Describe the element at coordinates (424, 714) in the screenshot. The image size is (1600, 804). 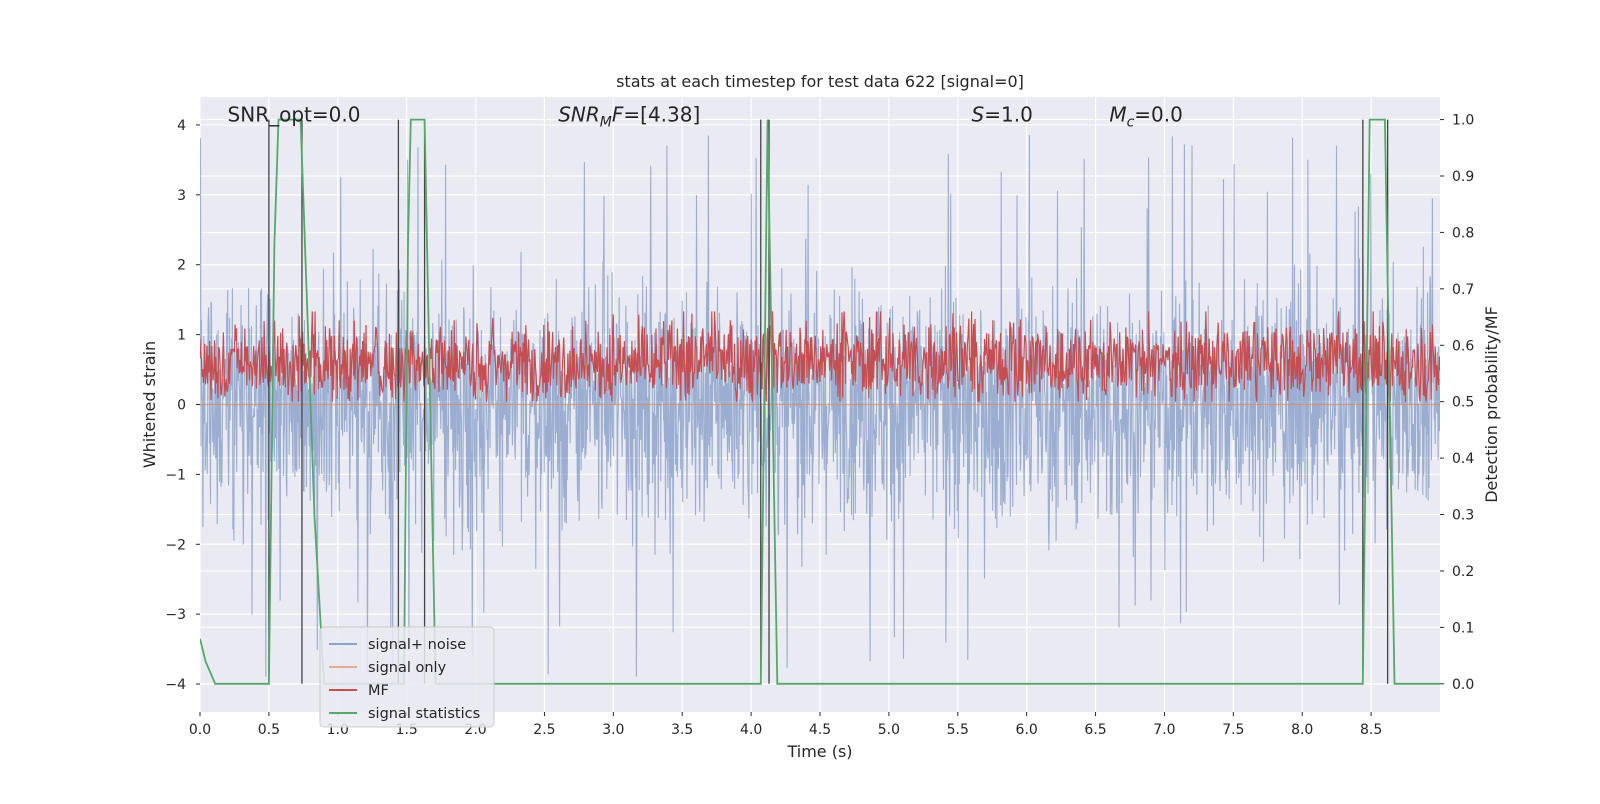
I see `legend-entry: signal statistics` at that location.